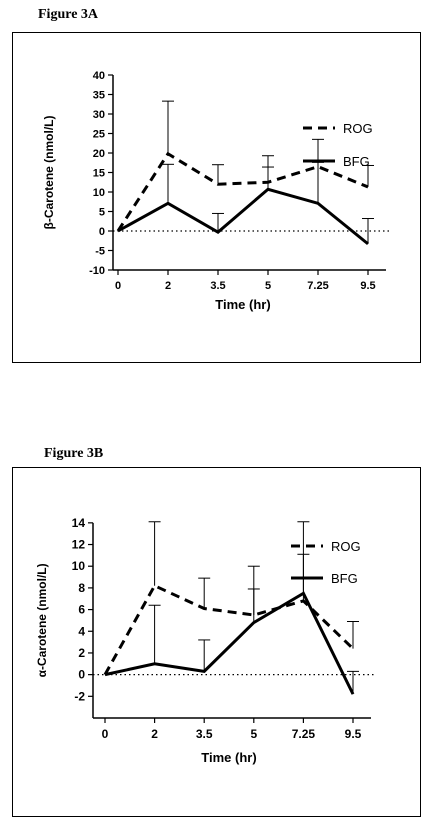 This screenshot has height=824, width=434. I want to click on chart-b-y-tick-label: 4, so click(81, 631).